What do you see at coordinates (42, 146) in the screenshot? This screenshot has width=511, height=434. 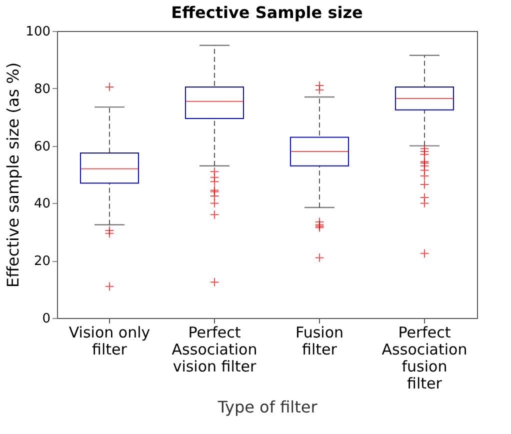 I see `y-tick-label: 60` at bounding box center [42, 146].